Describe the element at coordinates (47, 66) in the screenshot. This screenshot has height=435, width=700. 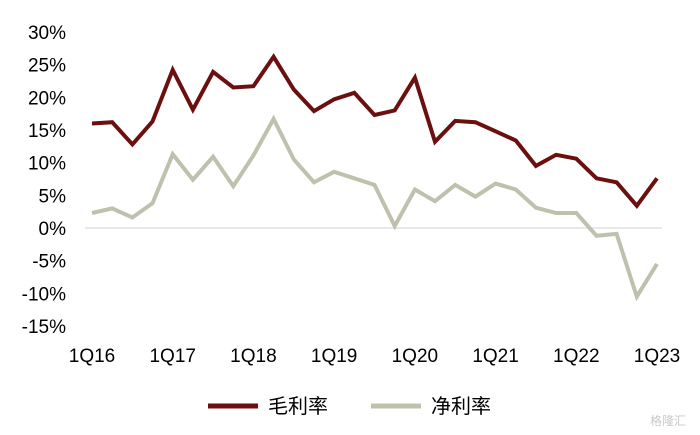
I see `y-tick-label: 25%` at that location.